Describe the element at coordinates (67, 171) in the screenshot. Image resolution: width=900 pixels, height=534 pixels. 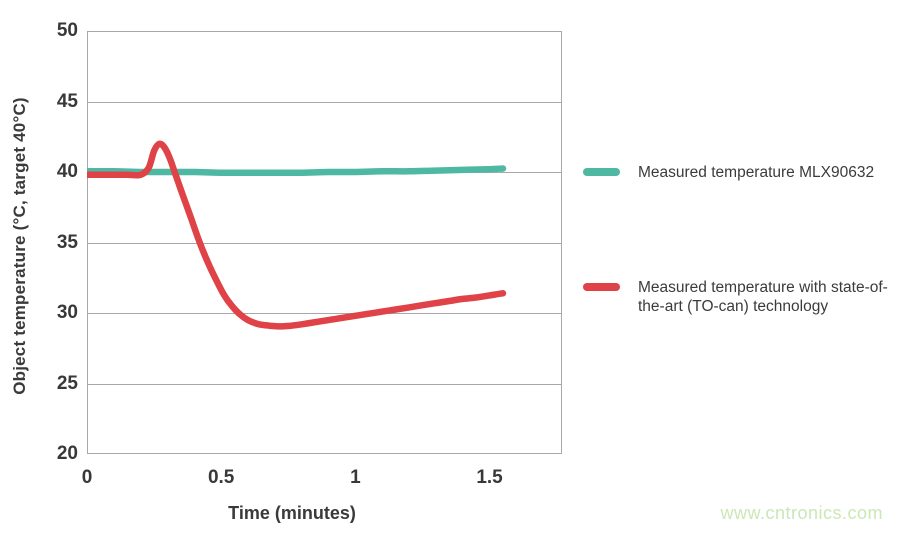
I see `y-tick-label: 40` at that location.